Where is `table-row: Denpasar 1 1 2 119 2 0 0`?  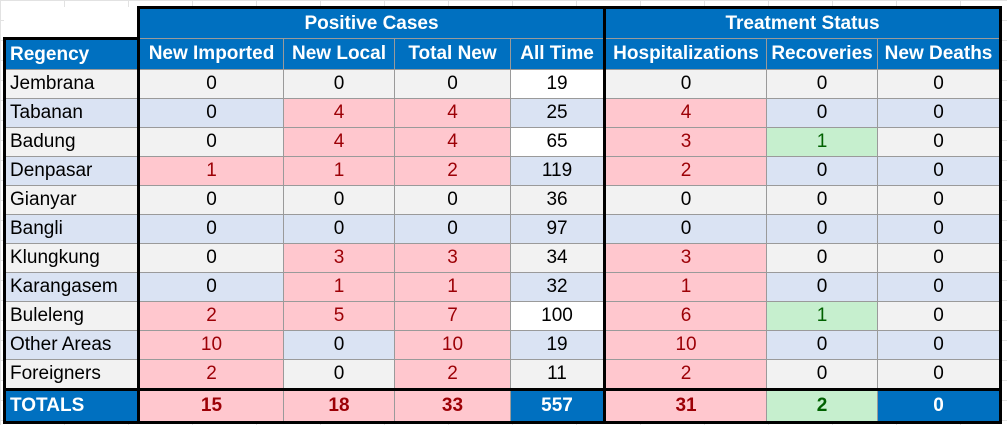
table-row: Denpasar 1 1 2 119 2 0 0 is located at coordinates (503, 171).